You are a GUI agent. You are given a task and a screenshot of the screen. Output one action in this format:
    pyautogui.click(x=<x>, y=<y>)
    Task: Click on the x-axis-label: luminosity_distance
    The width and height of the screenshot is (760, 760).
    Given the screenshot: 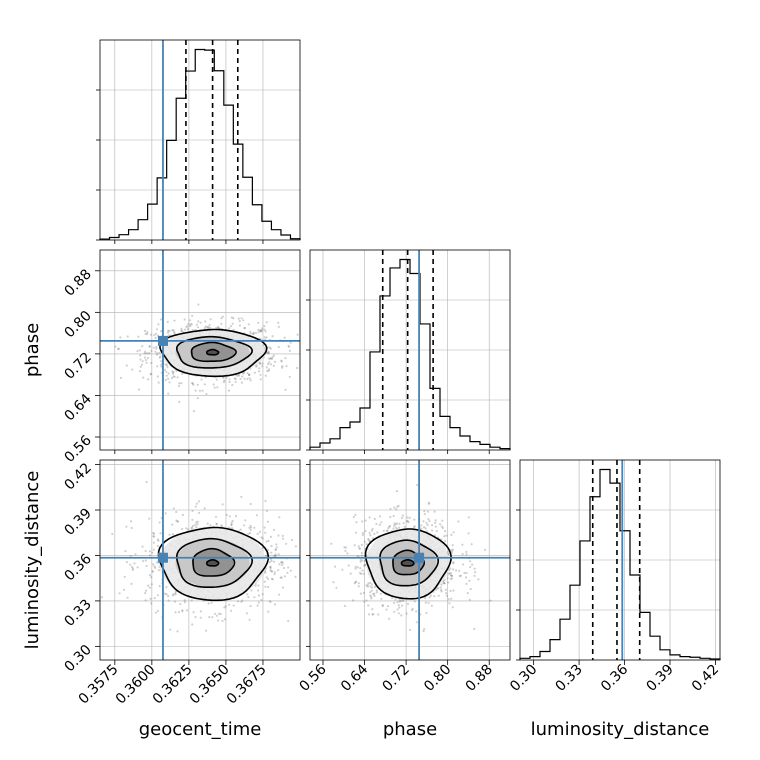 What is the action you would take?
    pyautogui.click(x=620, y=729)
    